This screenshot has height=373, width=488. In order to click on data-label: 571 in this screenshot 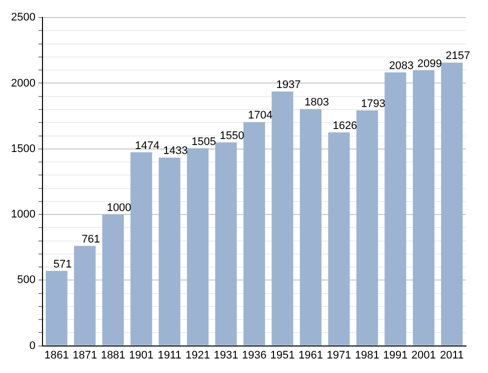, I will do `click(62, 264)`.